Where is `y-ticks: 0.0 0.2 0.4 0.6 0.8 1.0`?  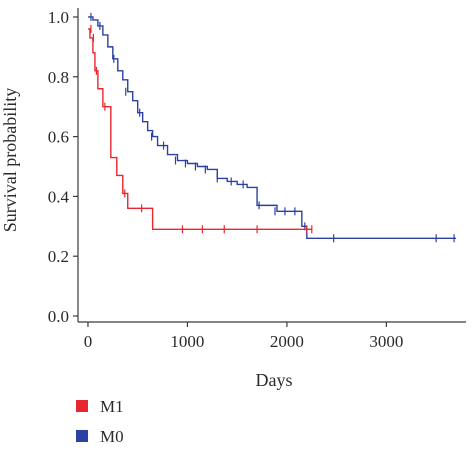
y-ticks: 0.0 0.2 0.4 0.6 0.8 1.0 is located at coordinates (63, 167).